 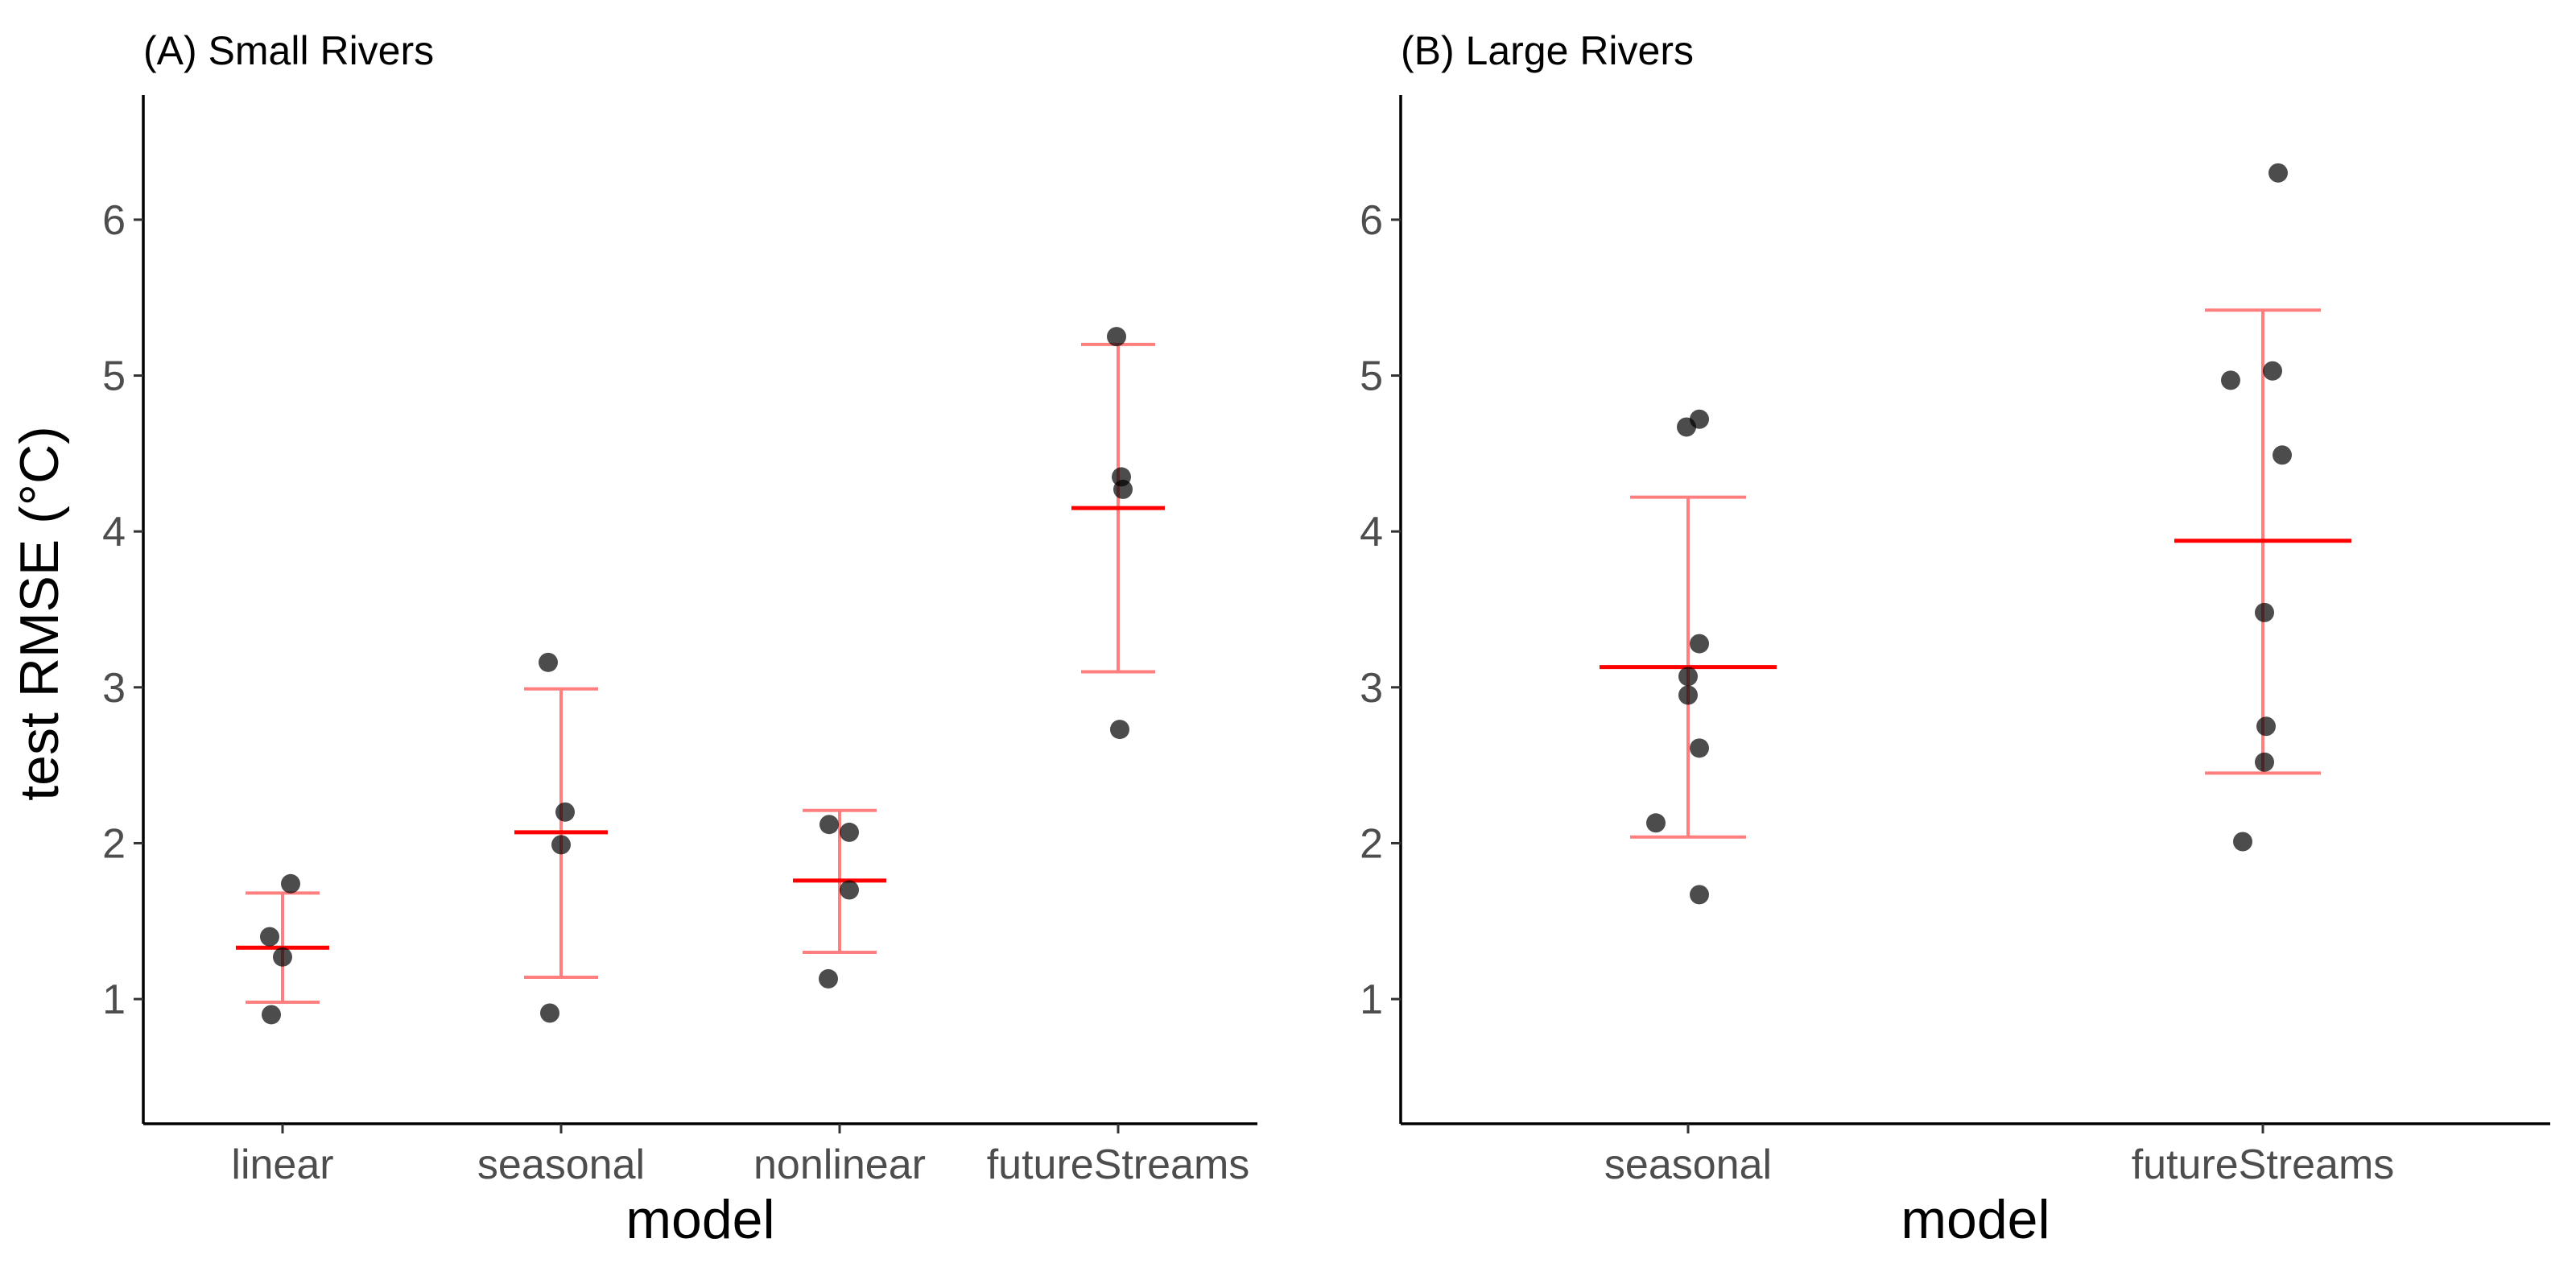 I want to click on y-axis-title: test RMSE (°C), so click(x=39, y=613).